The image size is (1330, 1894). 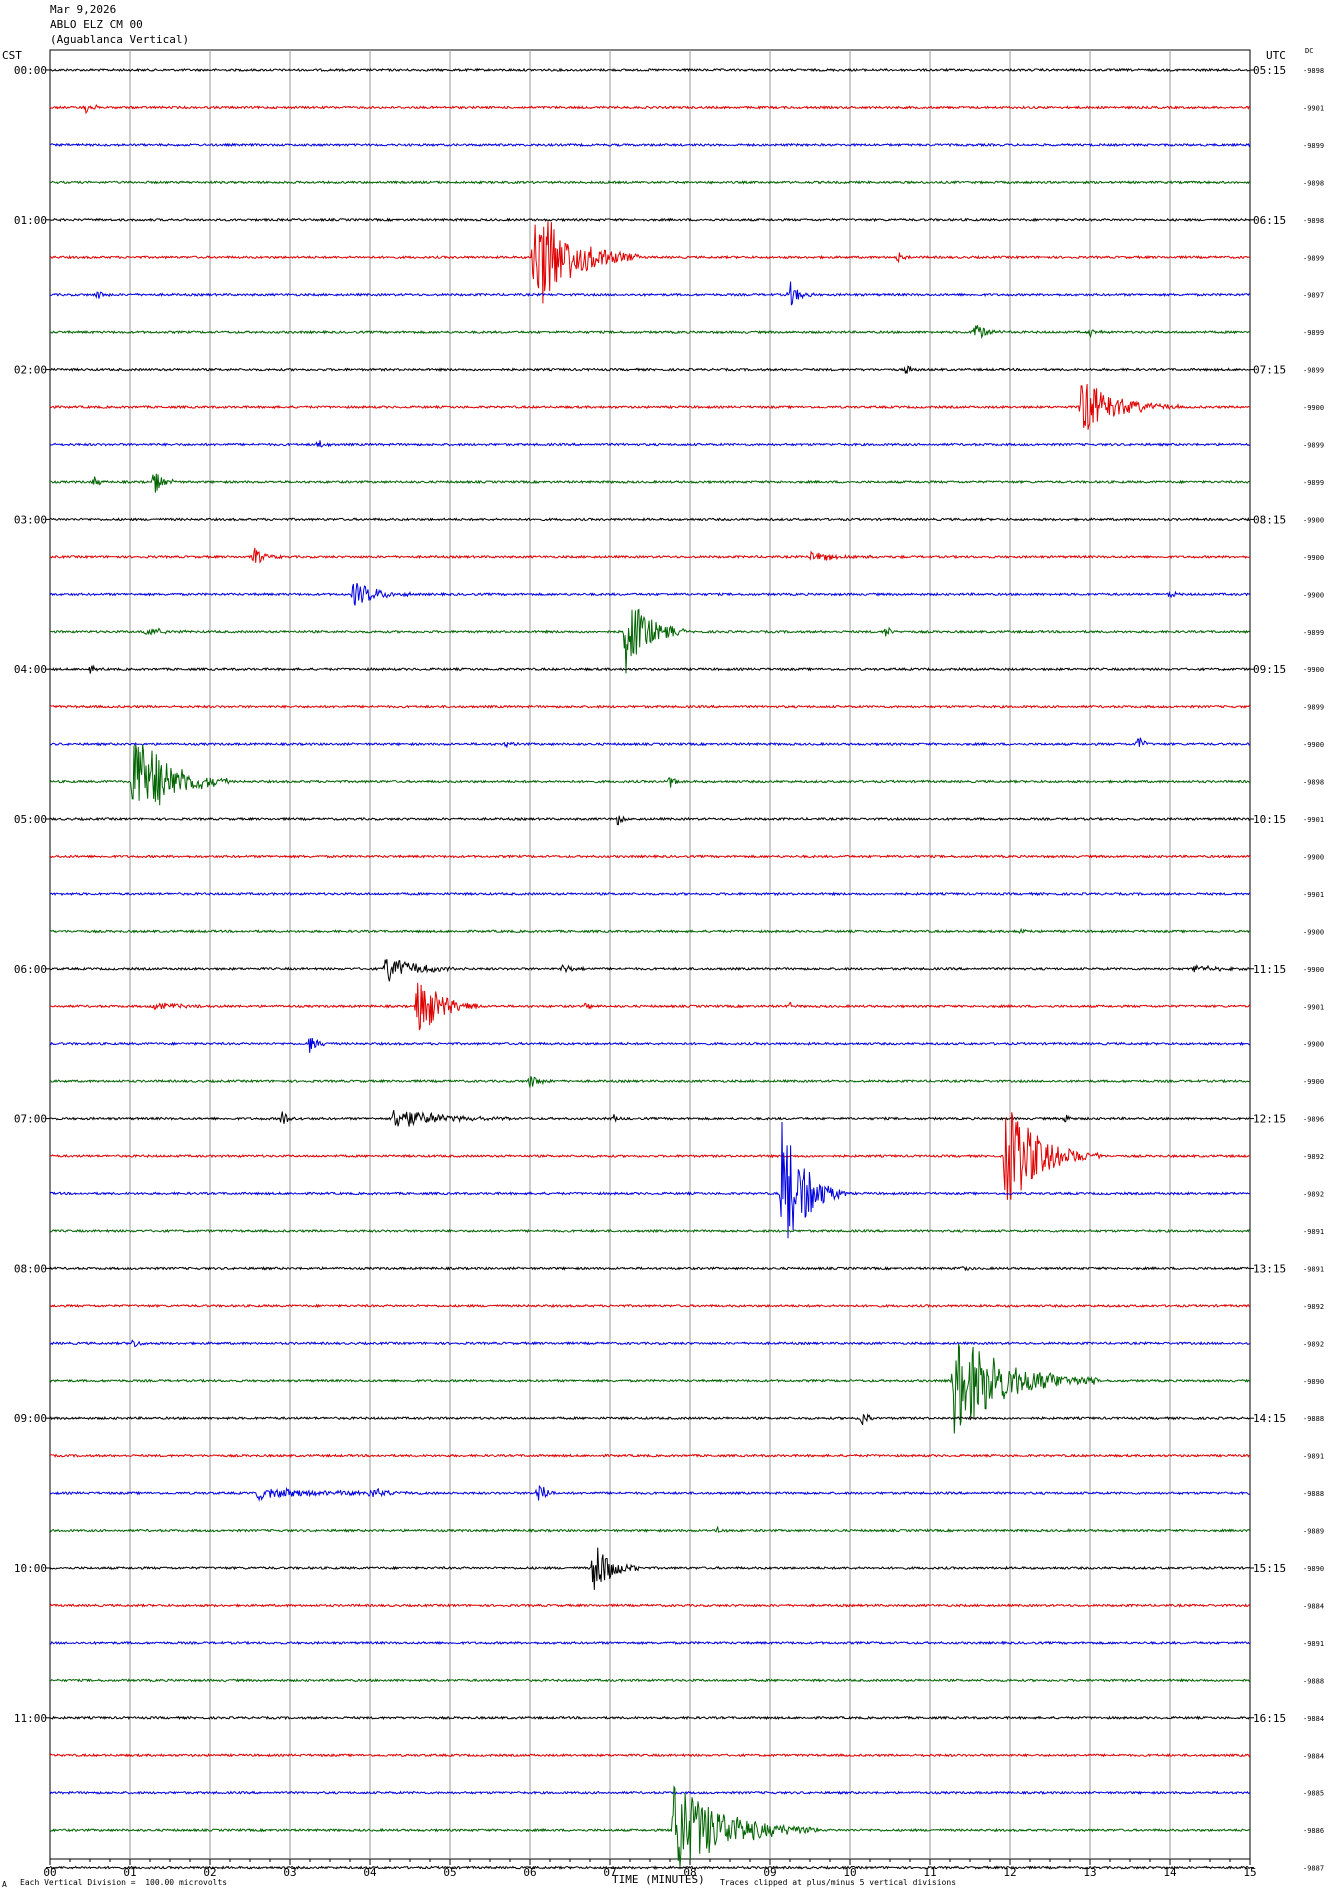 I want to click on x-tick-label: 02, so click(x=209, y=1872).